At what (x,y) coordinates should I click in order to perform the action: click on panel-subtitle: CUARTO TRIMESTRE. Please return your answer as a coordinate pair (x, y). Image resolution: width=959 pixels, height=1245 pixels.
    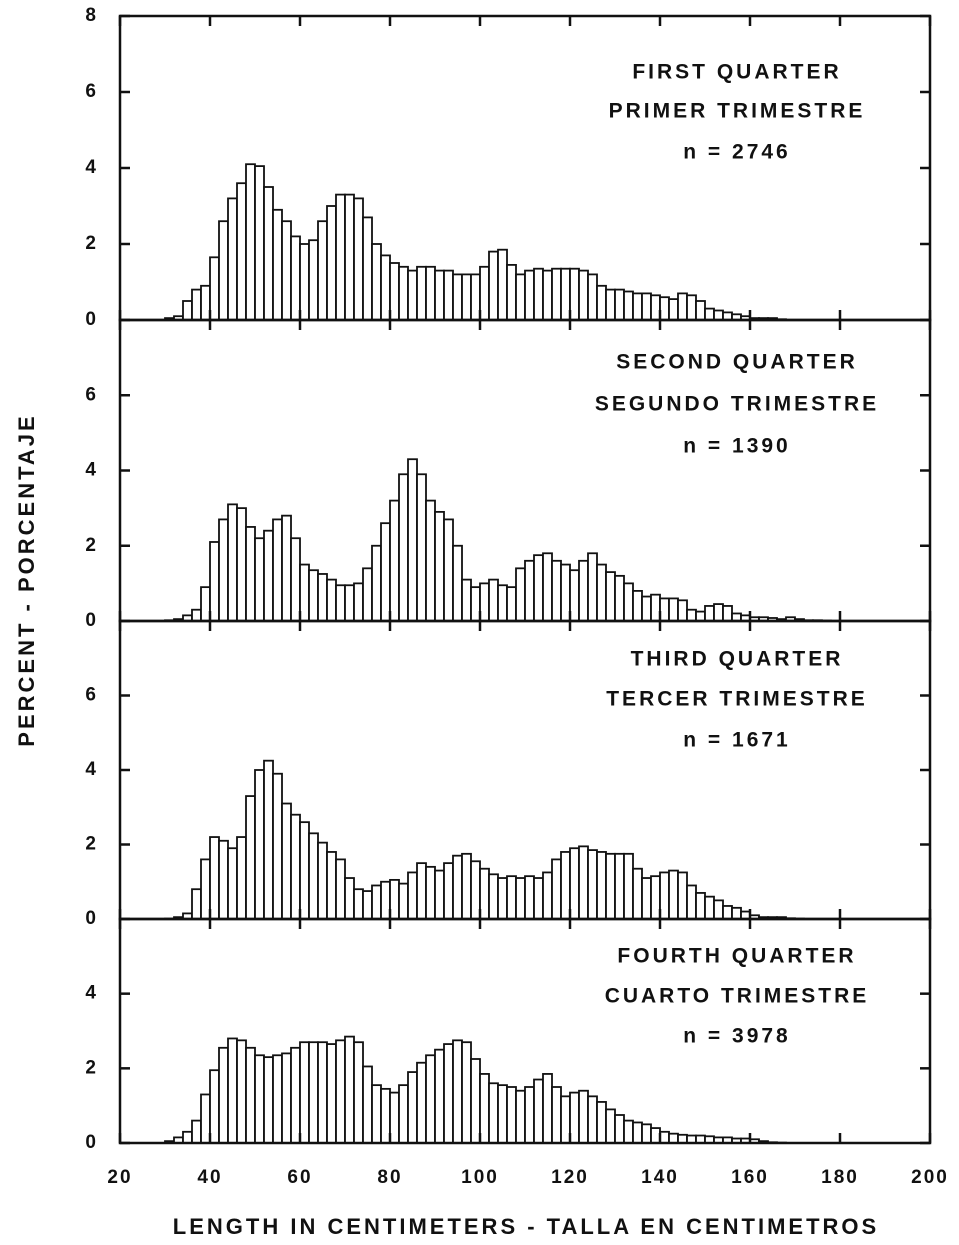
    Looking at the image, I should click on (737, 996).